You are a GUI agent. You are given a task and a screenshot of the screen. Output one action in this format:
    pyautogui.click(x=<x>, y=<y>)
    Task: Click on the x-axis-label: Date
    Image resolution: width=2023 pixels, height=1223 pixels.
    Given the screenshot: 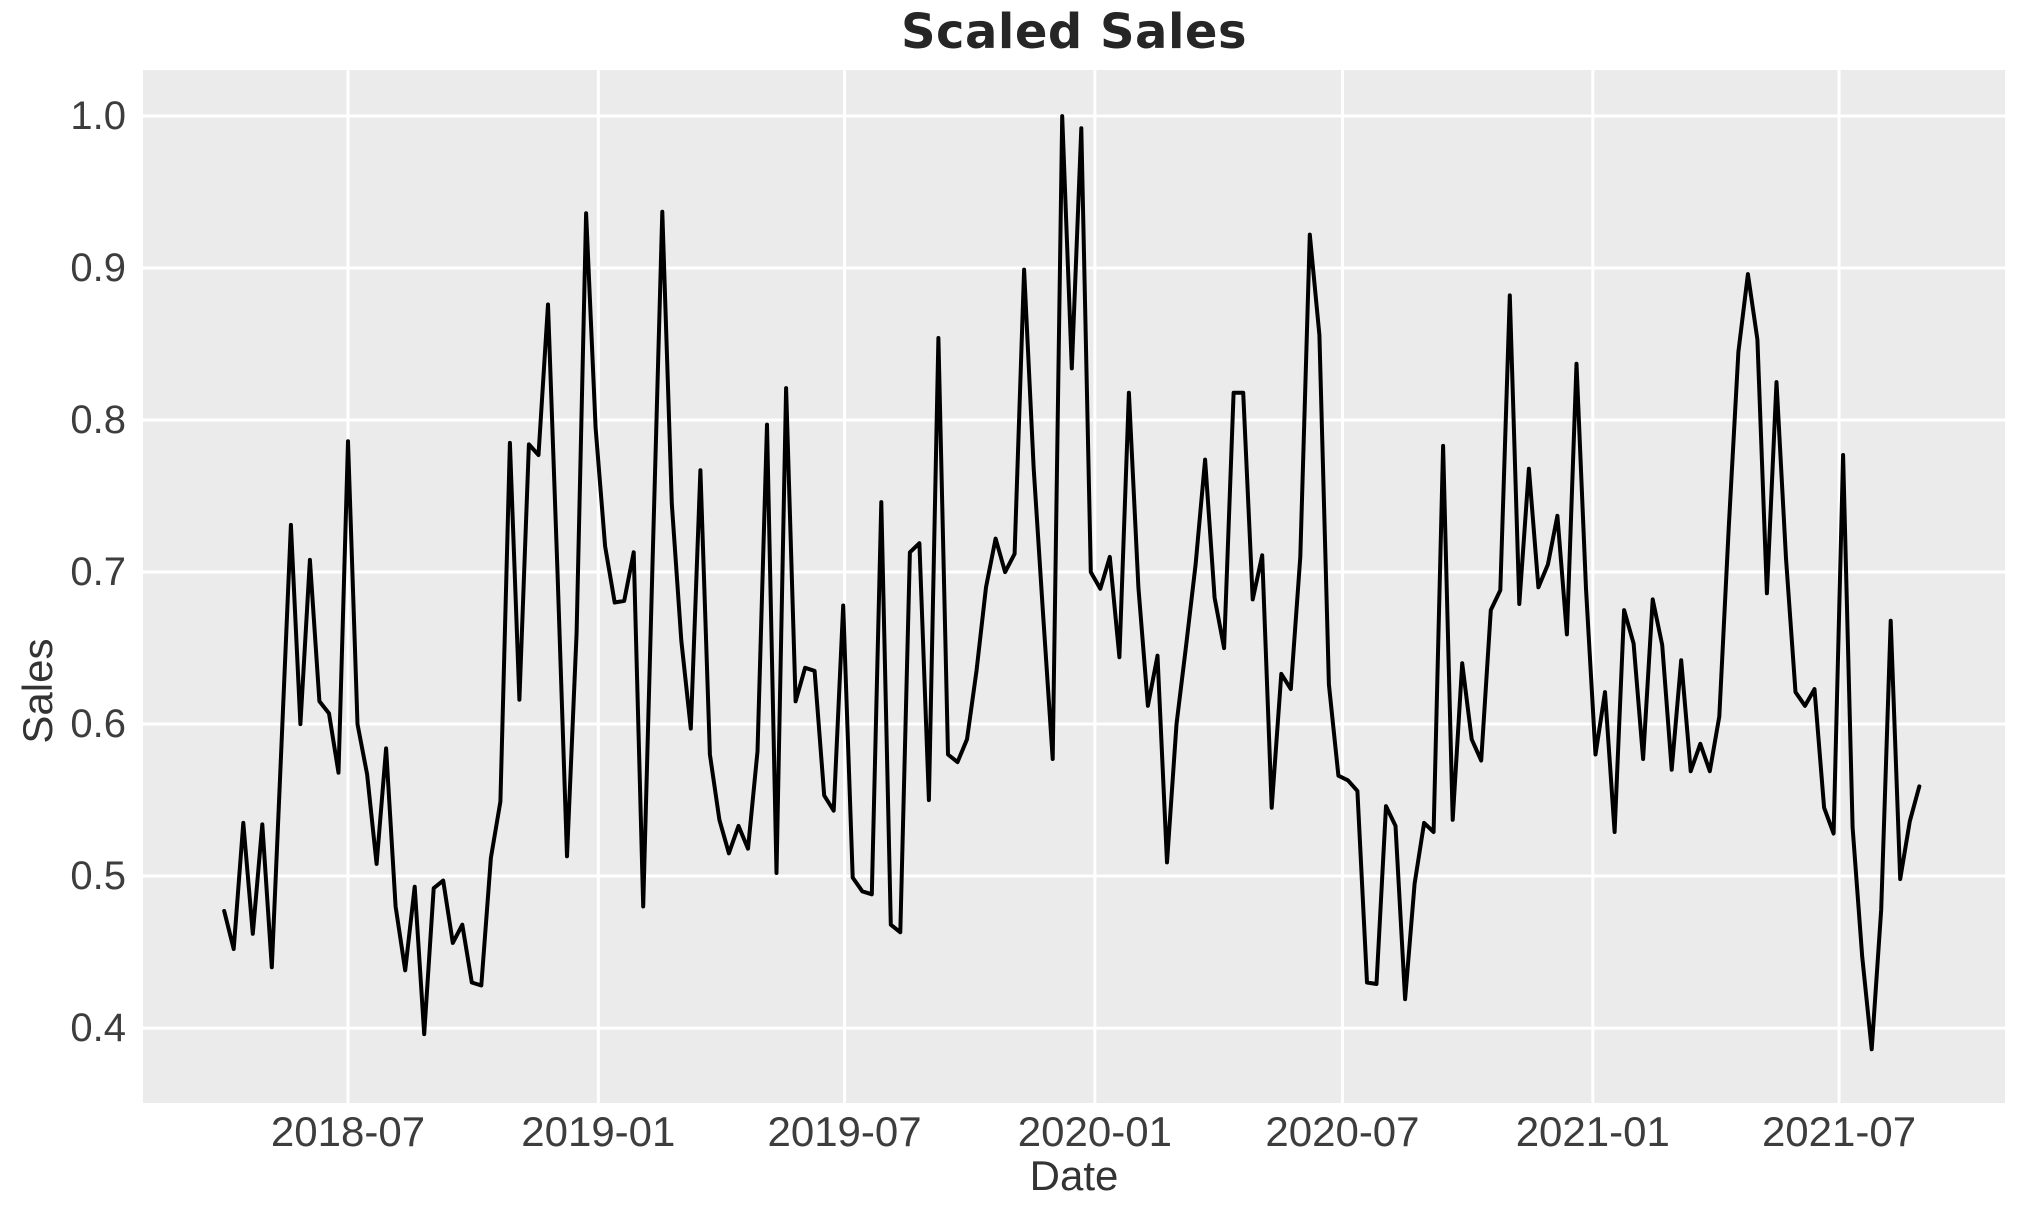 What is the action you would take?
    pyautogui.click(x=1074, y=1175)
    